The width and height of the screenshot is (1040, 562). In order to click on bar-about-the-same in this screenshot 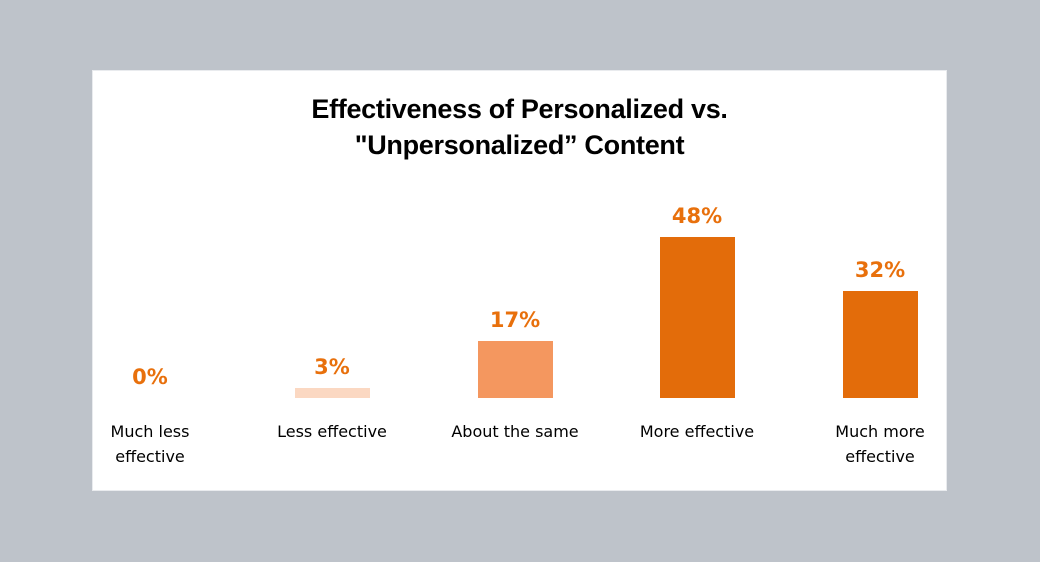, I will do `click(515, 369)`.